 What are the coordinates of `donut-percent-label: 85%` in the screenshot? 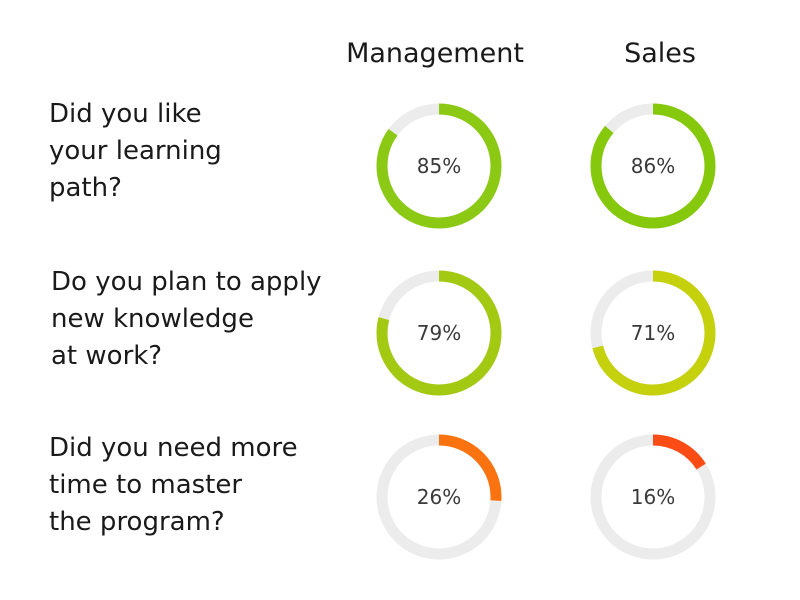 It's located at (439, 166).